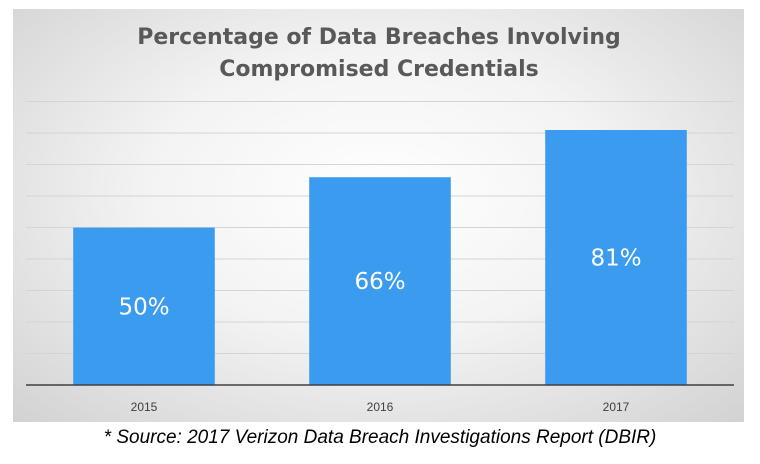 This screenshot has height=464, width=760. What do you see at coordinates (379, 69) in the screenshot?
I see `chart-title-line-2: Compromised Credentials` at bounding box center [379, 69].